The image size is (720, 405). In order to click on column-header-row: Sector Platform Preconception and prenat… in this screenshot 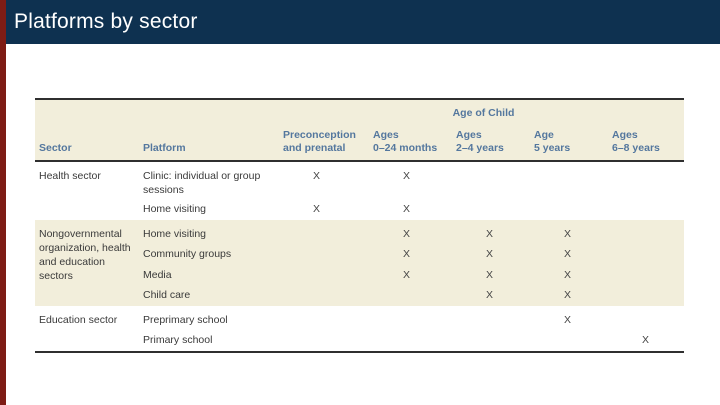, I will do `click(359, 142)`.